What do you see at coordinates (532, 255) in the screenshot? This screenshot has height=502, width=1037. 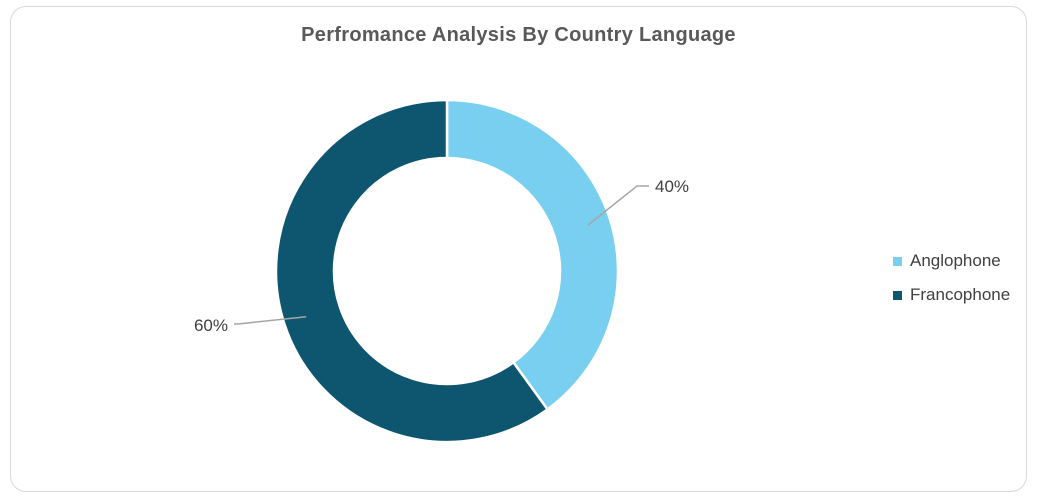 I see `donut-slice-anglophone` at bounding box center [532, 255].